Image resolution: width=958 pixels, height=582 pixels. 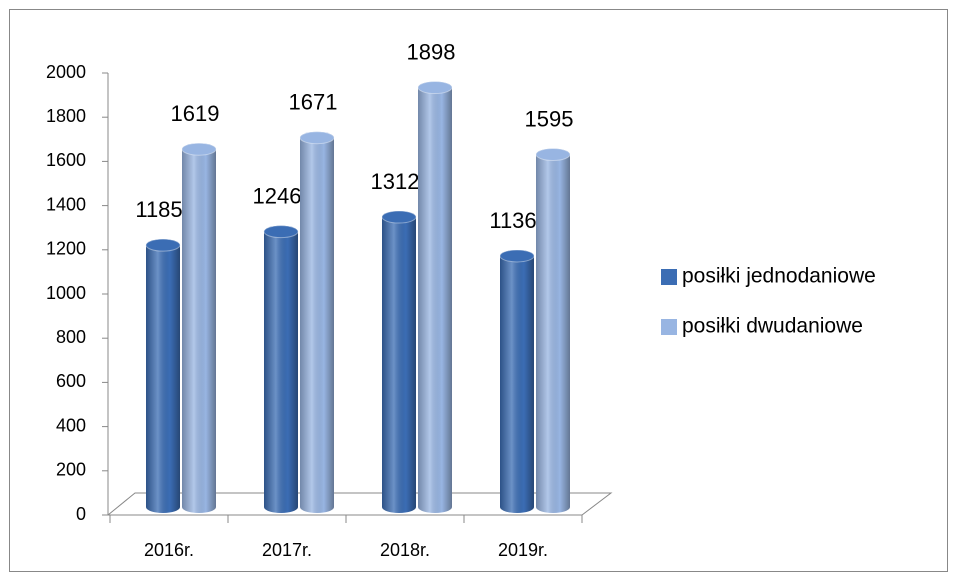 What do you see at coordinates (523, 550) in the screenshot?
I see `x-tick-label: 2019r.` at bounding box center [523, 550].